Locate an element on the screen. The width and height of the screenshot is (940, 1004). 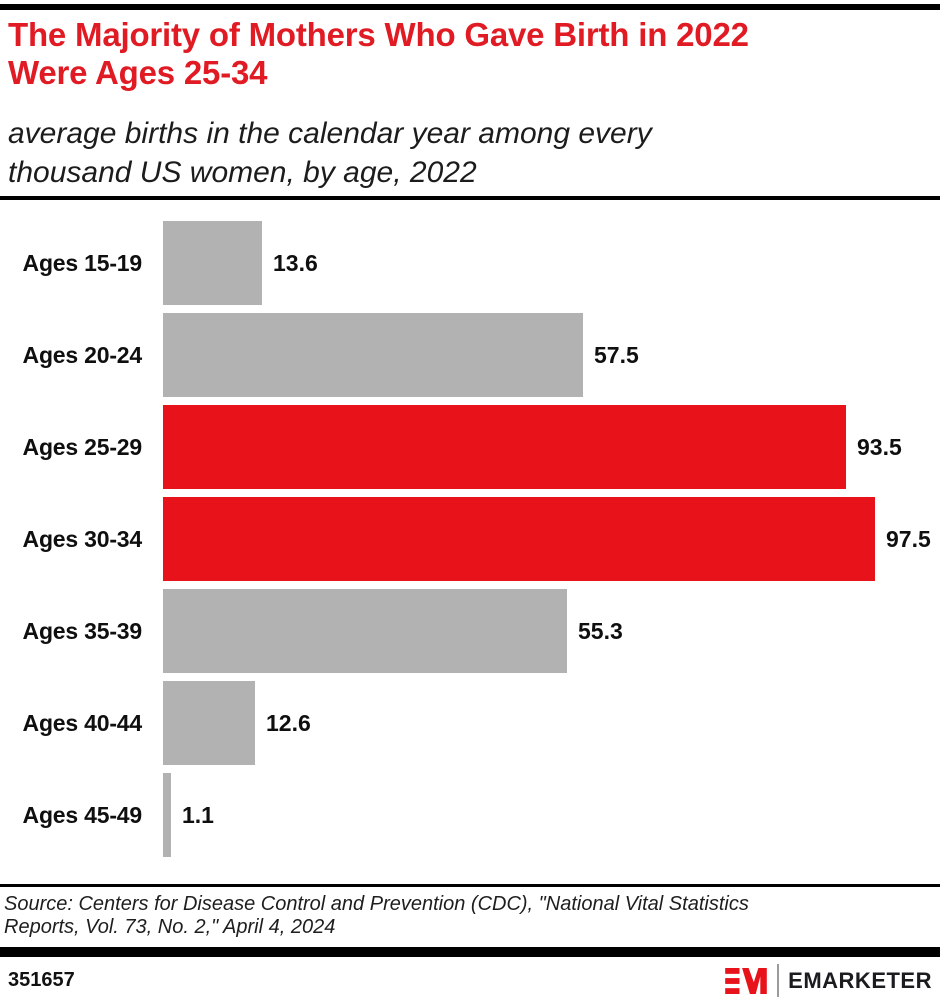
emarketer-logo: EMARKETER is located at coordinates (828, 980).